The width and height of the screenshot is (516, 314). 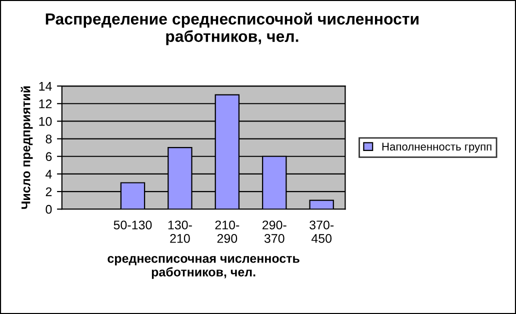 I want to click on x-tick-label: 210- 290, so click(x=227, y=231).